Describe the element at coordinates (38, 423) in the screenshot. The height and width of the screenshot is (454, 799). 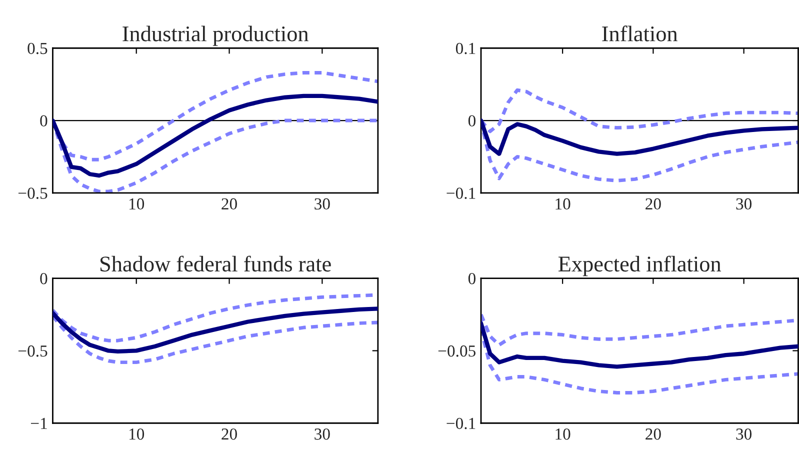
I see `y-tick-label: −1` at that location.